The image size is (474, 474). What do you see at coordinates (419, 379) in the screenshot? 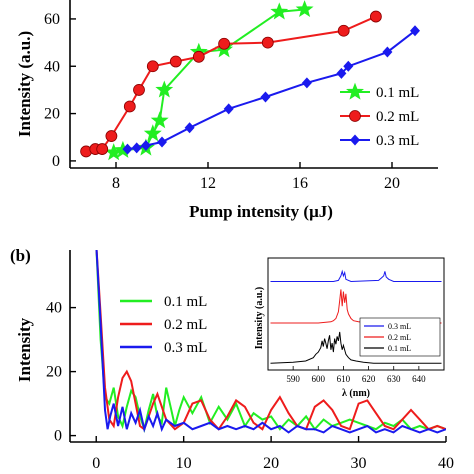
I see `inset-x-tick-label: 640` at bounding box center [419, 379].